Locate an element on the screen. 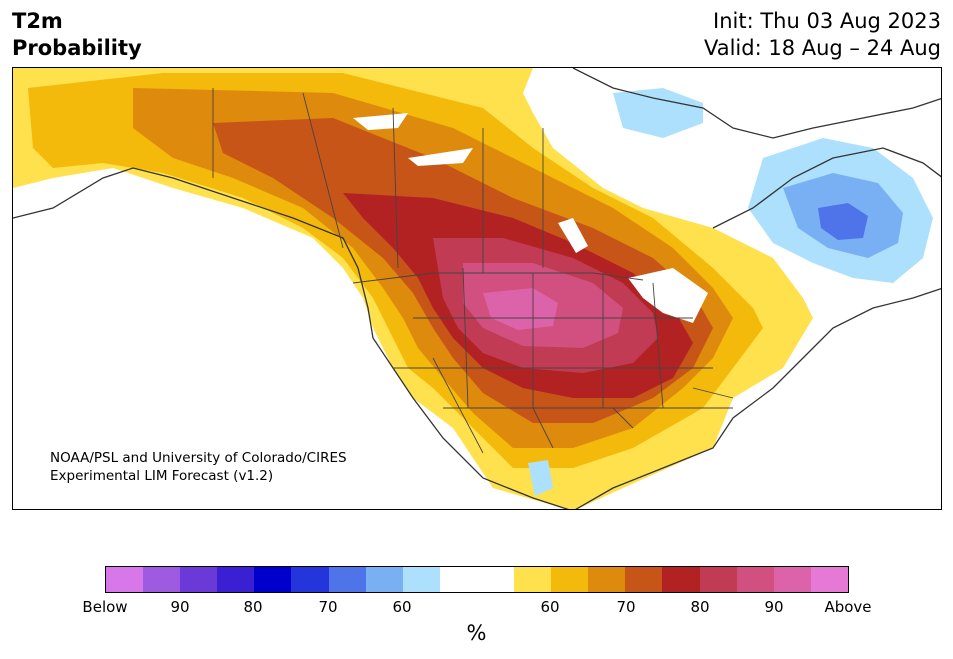 Image resolution: width=953 pixels, height=659 pixels. contour-below-60-south is located at coordinates (540, 478).